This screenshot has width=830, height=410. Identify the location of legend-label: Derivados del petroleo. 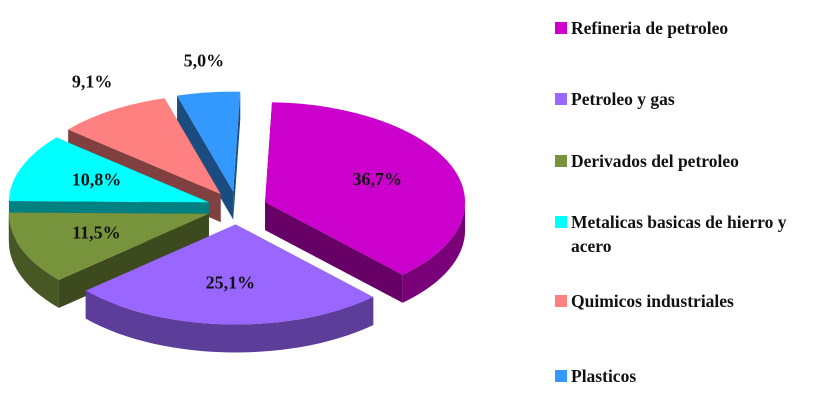
(655, 161).